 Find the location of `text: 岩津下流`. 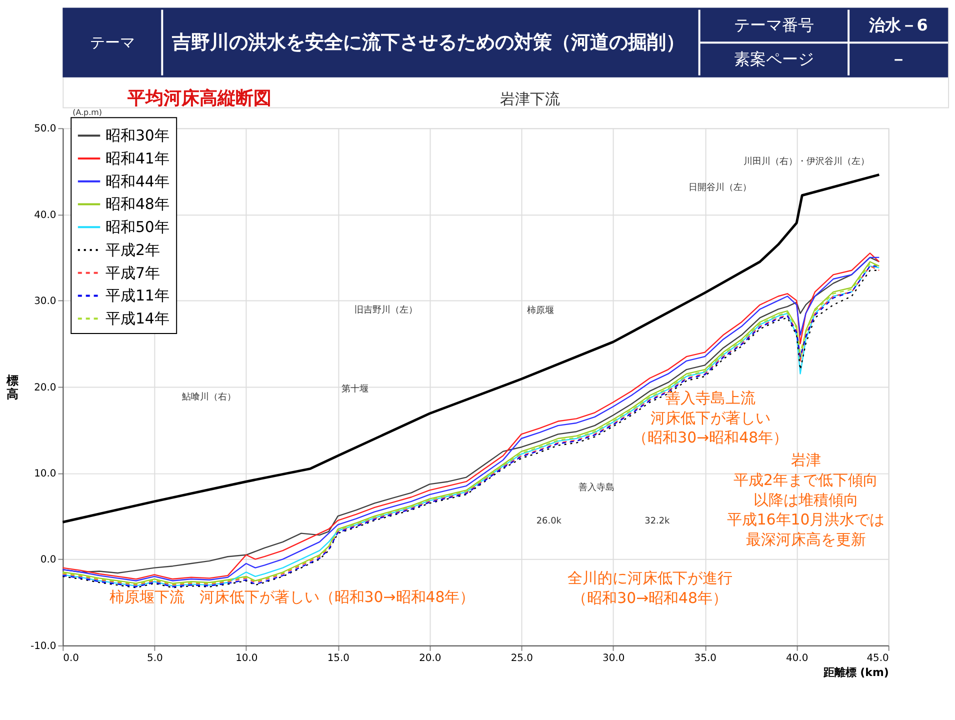

text: 岩津下流 is located at coordinates (530, 99).